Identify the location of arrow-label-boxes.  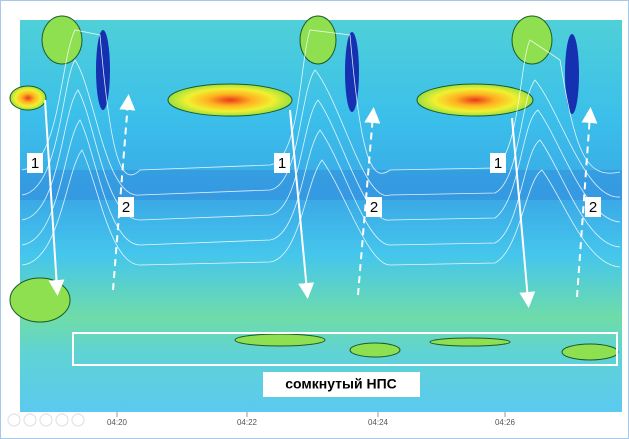
(314, 185).